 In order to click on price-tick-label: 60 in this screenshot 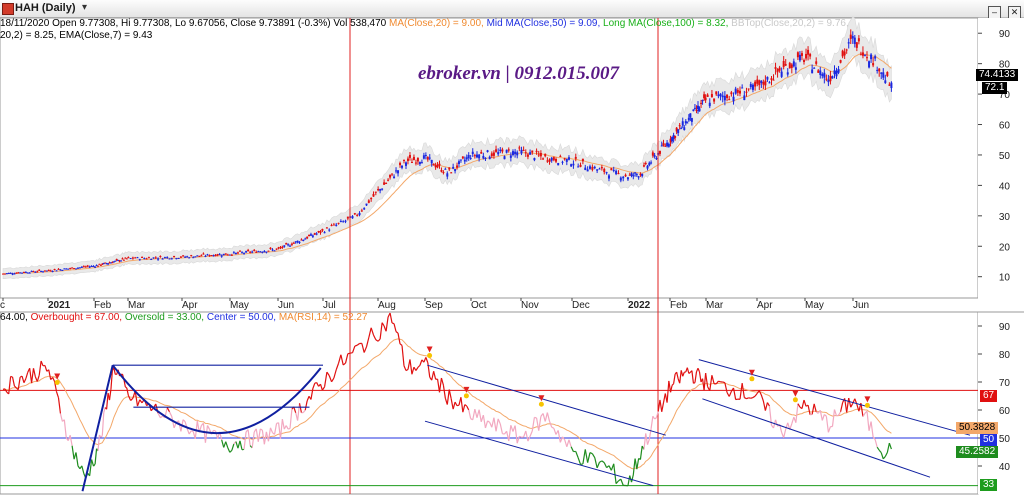, I will do `click(1005, 126)`.